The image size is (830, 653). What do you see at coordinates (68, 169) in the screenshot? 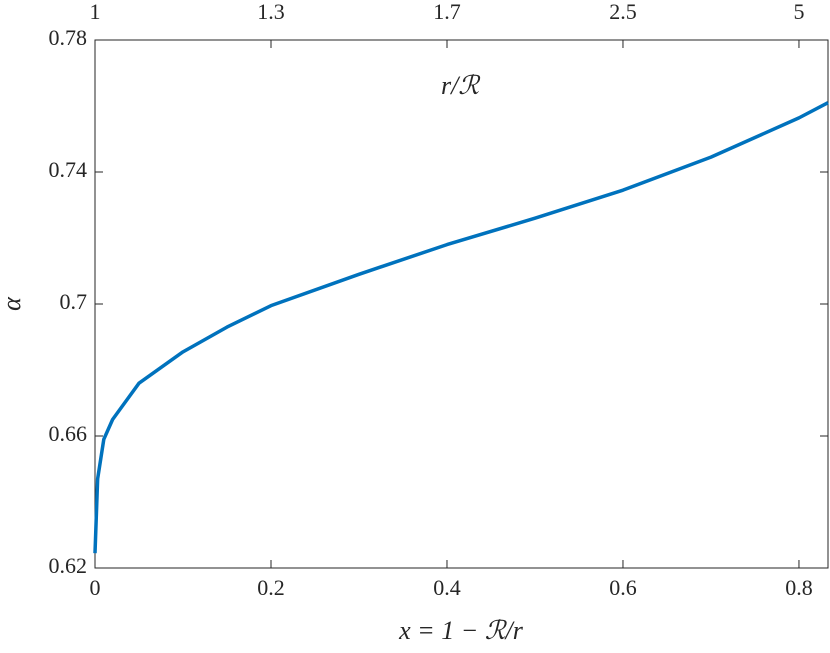
I see `y-tick-label: 0.74` at bounding box center [68, 169].